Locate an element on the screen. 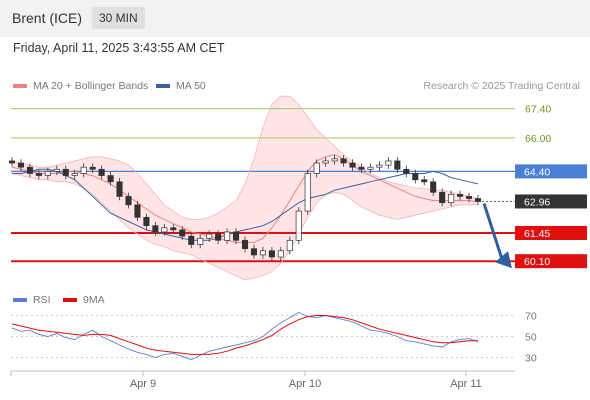 Image resolution: width=590 pixels, height=400 pixels. legend-9ma: 9MA is located at coordinates (84, 300).